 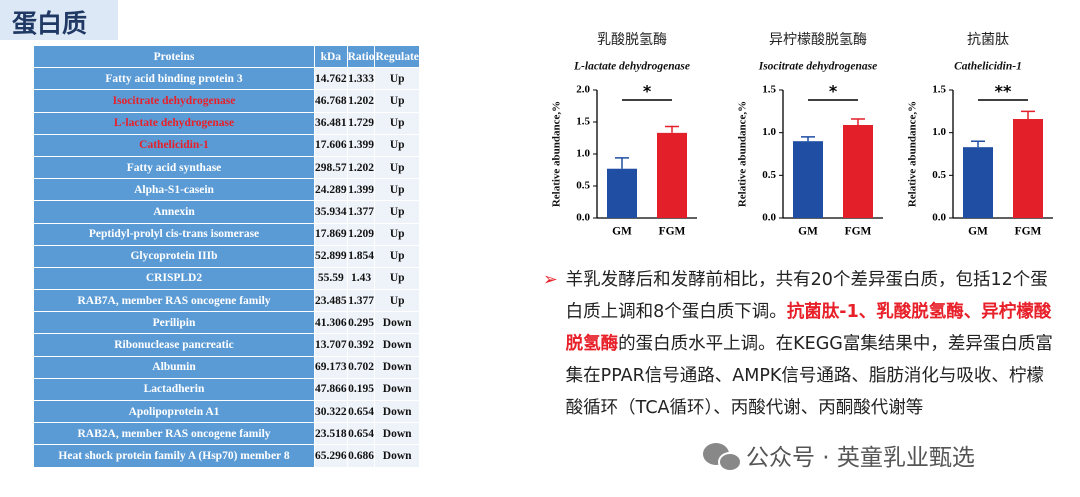 What do you see at coordinates (226, 123) in the screenshot?
I see `table-row: L-lactate dehydrogenase 36.481 1.729 Up` at bounding box center [226, 123].